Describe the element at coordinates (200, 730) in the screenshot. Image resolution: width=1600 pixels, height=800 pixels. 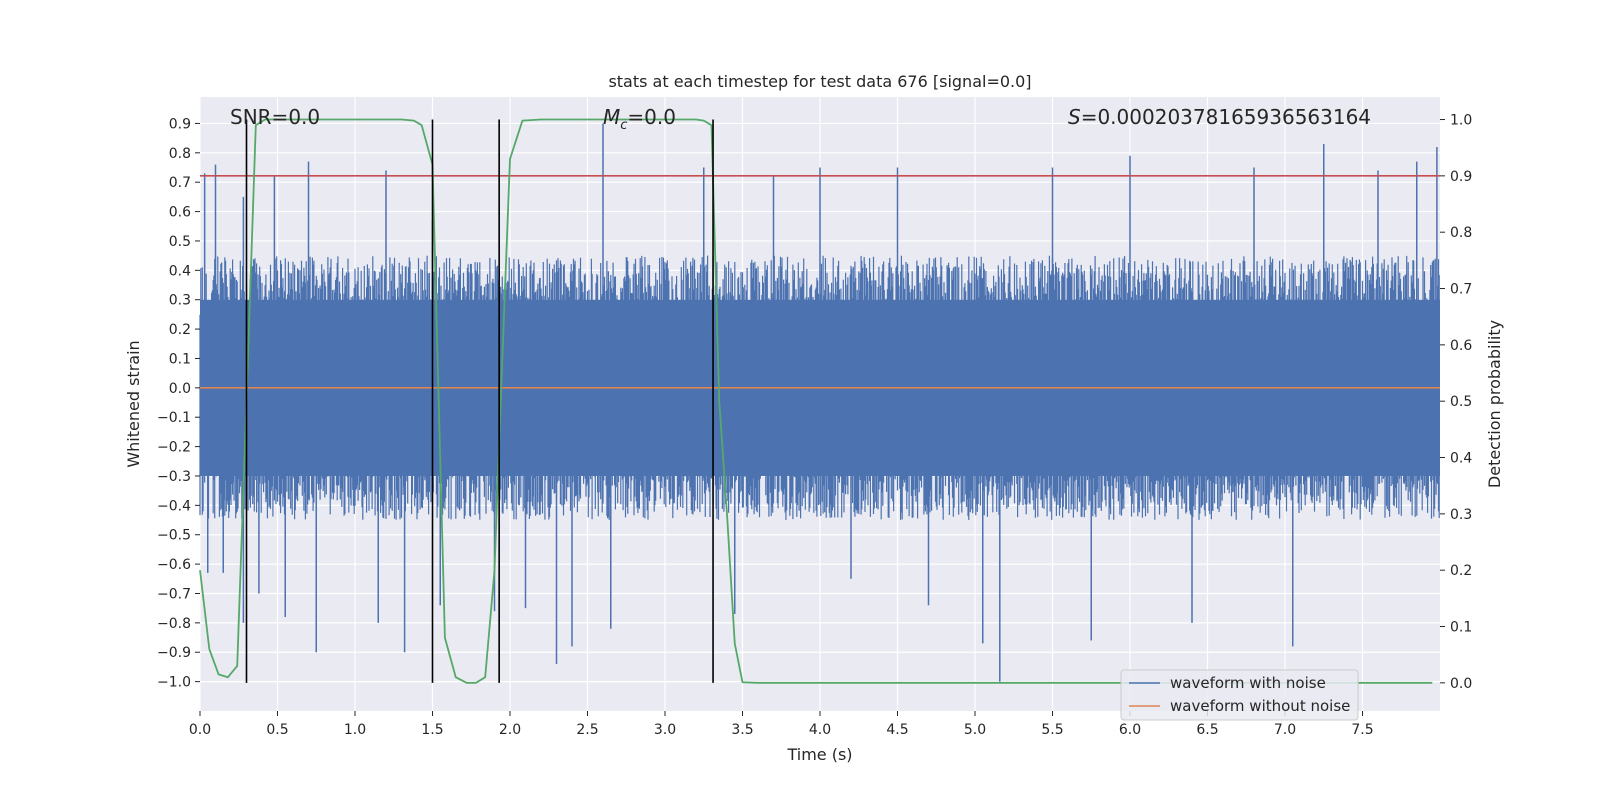
I see `x-tick-label: 0.0` at that location.